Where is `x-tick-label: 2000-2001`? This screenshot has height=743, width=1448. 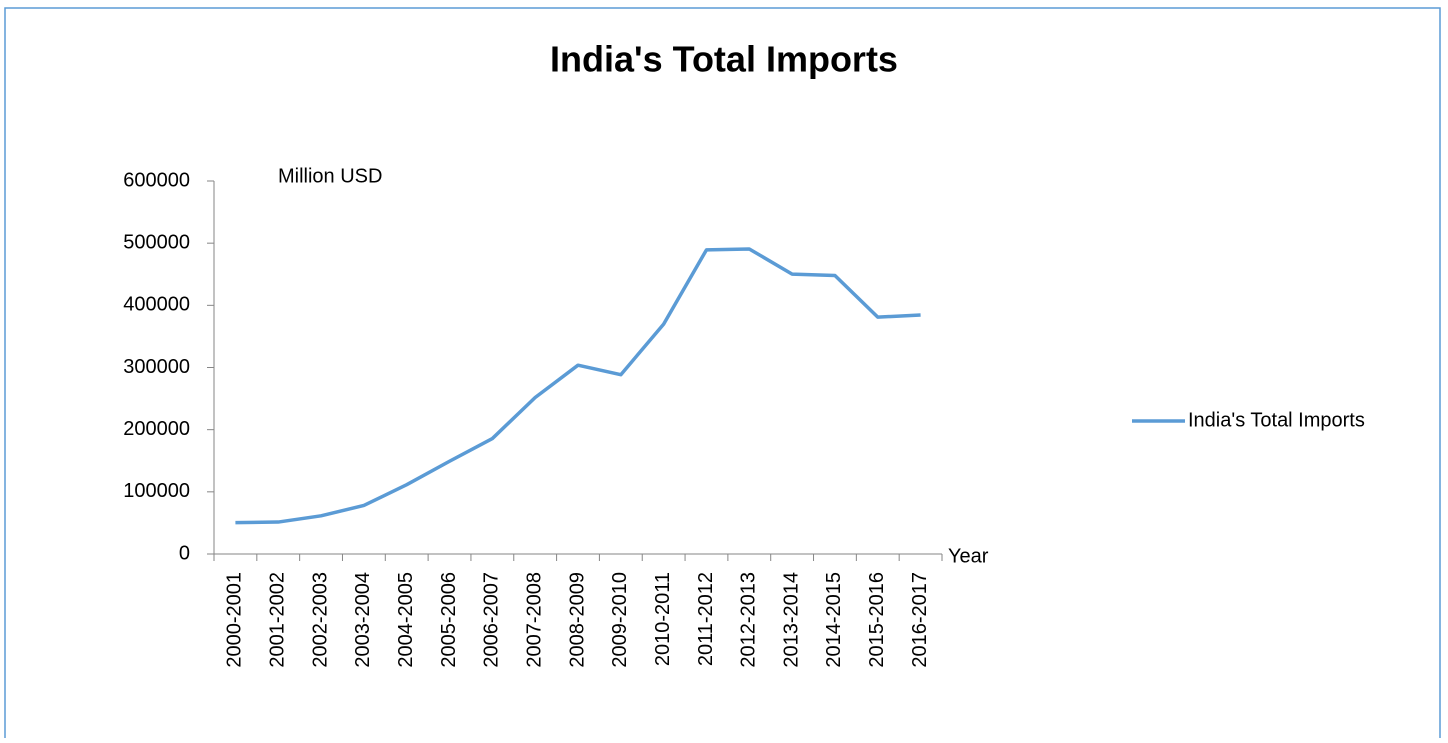 x-tick-label: 2000-2001 is located at coordinates (235, 620).